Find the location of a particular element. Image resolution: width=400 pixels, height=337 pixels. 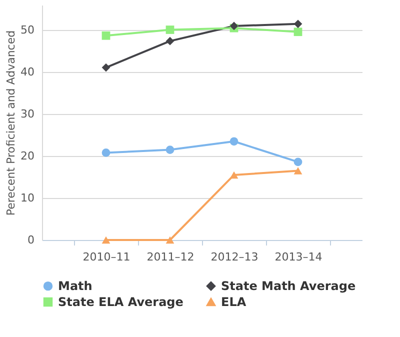

x-tick-label: 2013–14 is located at coordinates (298, 257).